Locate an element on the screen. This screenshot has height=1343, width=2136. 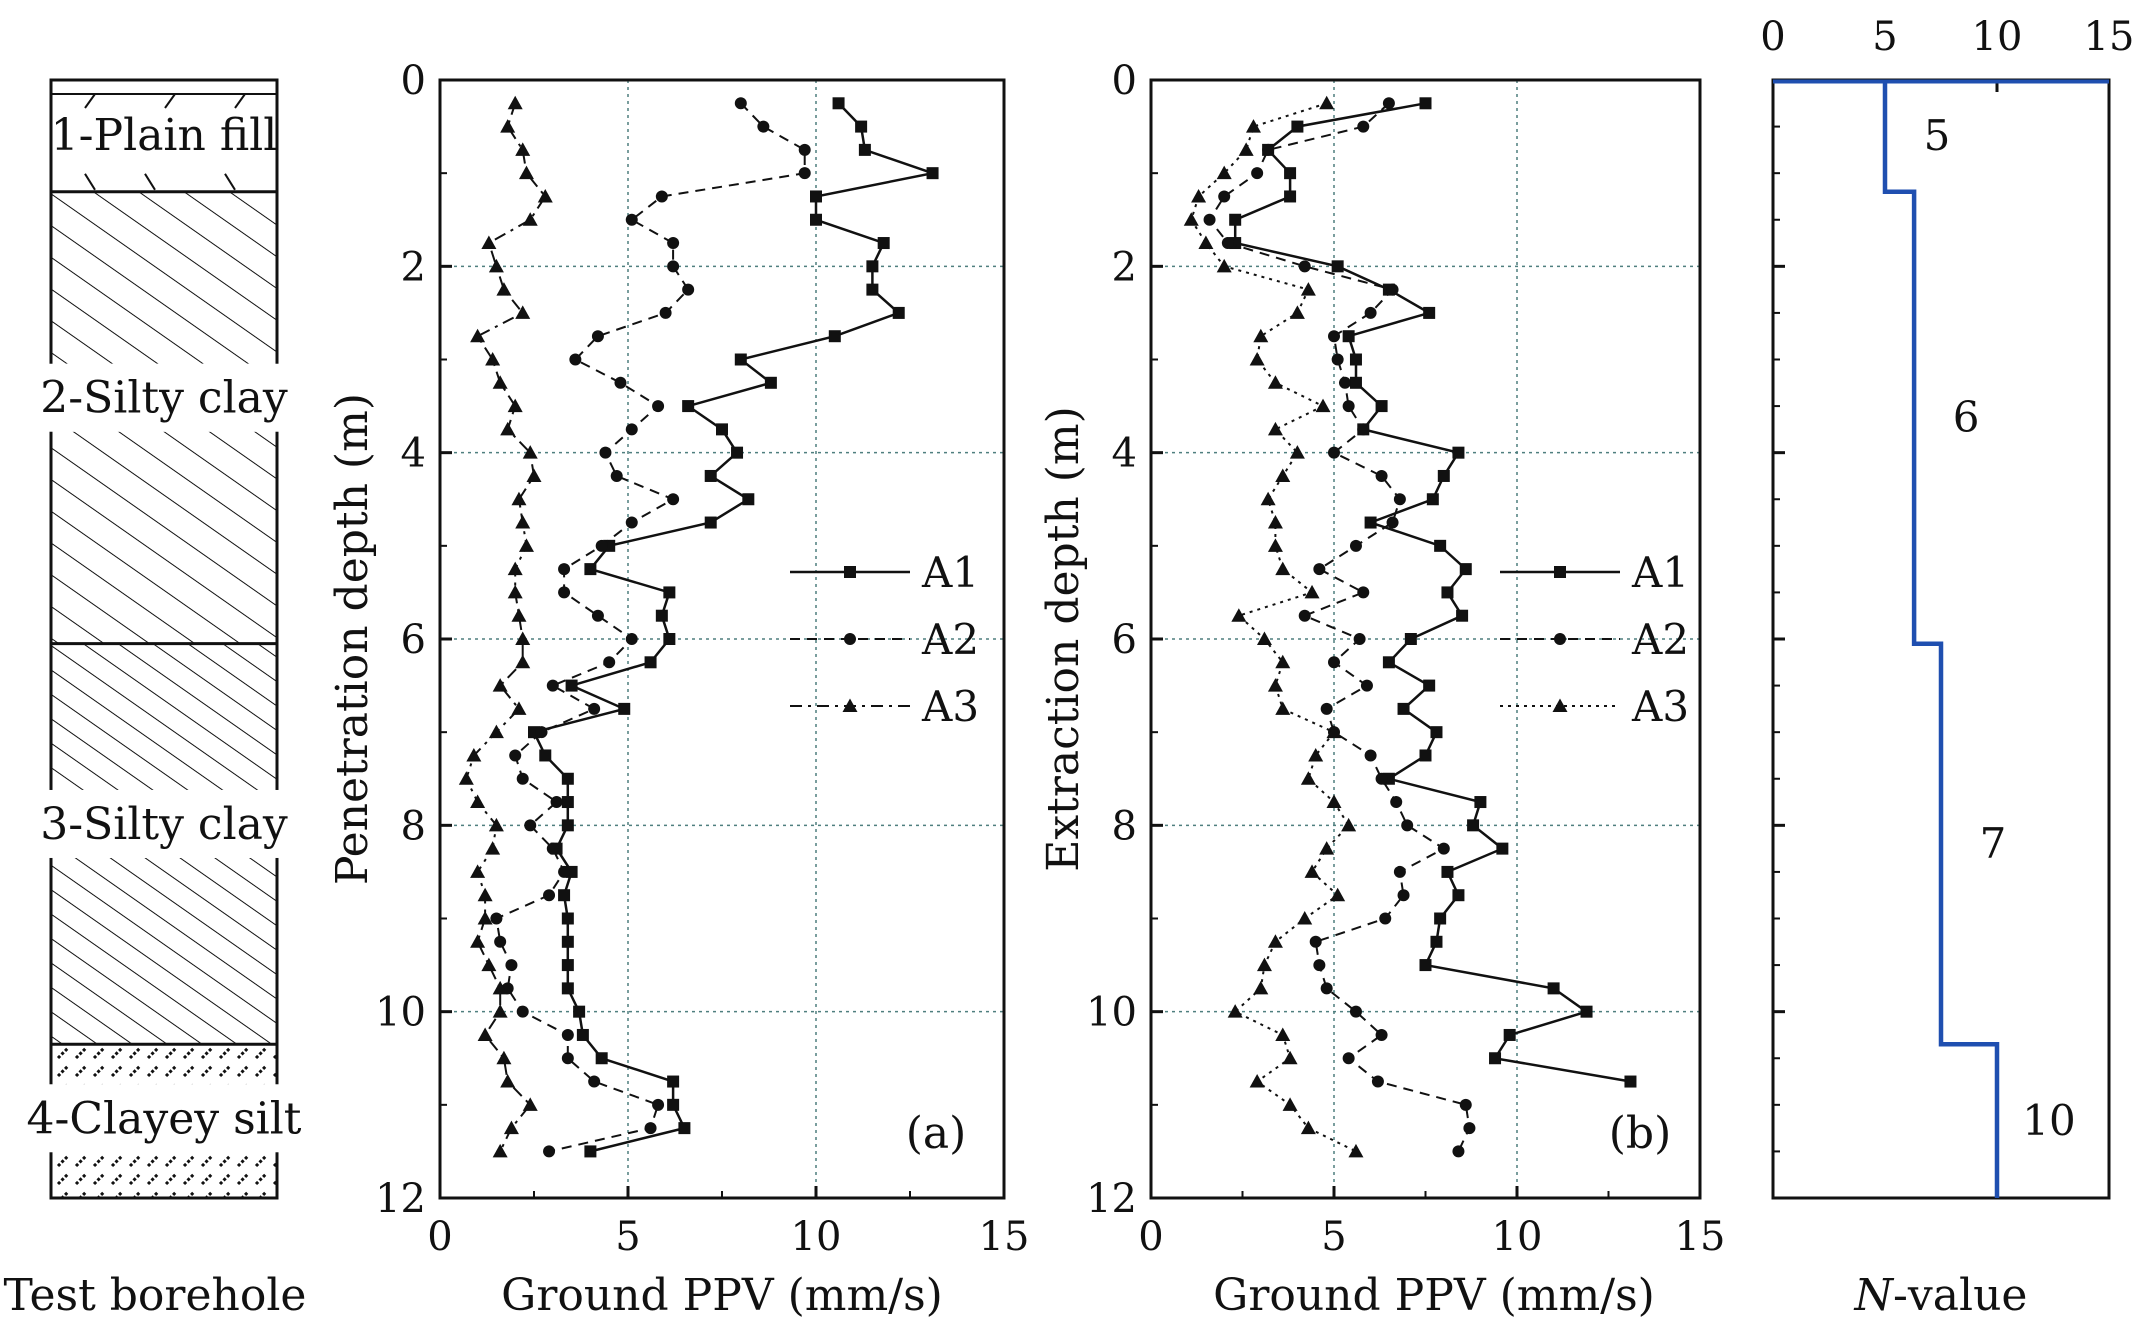
layer-pattern is located at coordinates (164, 537).